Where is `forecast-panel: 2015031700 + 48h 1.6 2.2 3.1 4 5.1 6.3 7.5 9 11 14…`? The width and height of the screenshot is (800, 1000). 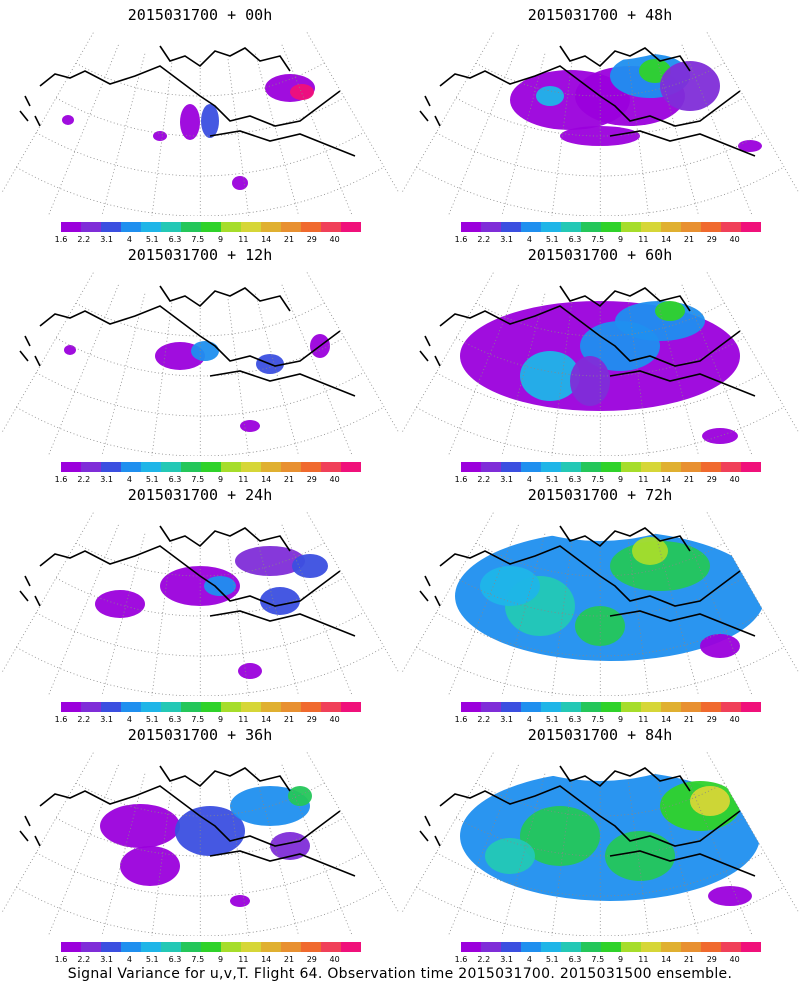 forecast-panel: 2015031700 + 48h 1.6 2.2 3.1 4 5.1 6.3 7.5 9 11 14… is located at coordinates (600, 122).